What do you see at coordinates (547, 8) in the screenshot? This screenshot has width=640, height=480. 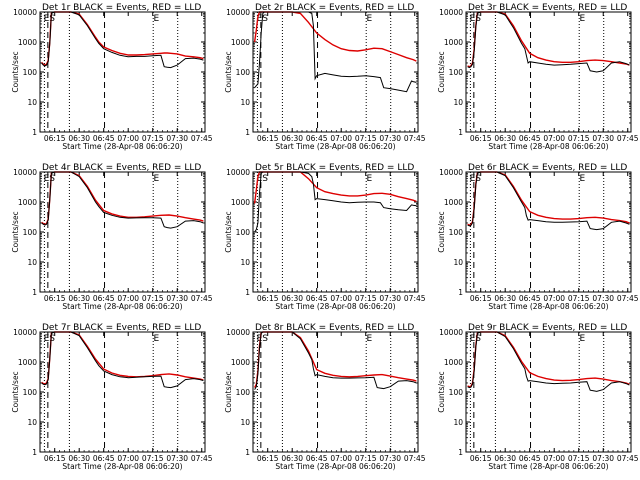 I see `panel-title: Det 3r BLACK = Events, RED = LLD` at bounding box center [547, 8].